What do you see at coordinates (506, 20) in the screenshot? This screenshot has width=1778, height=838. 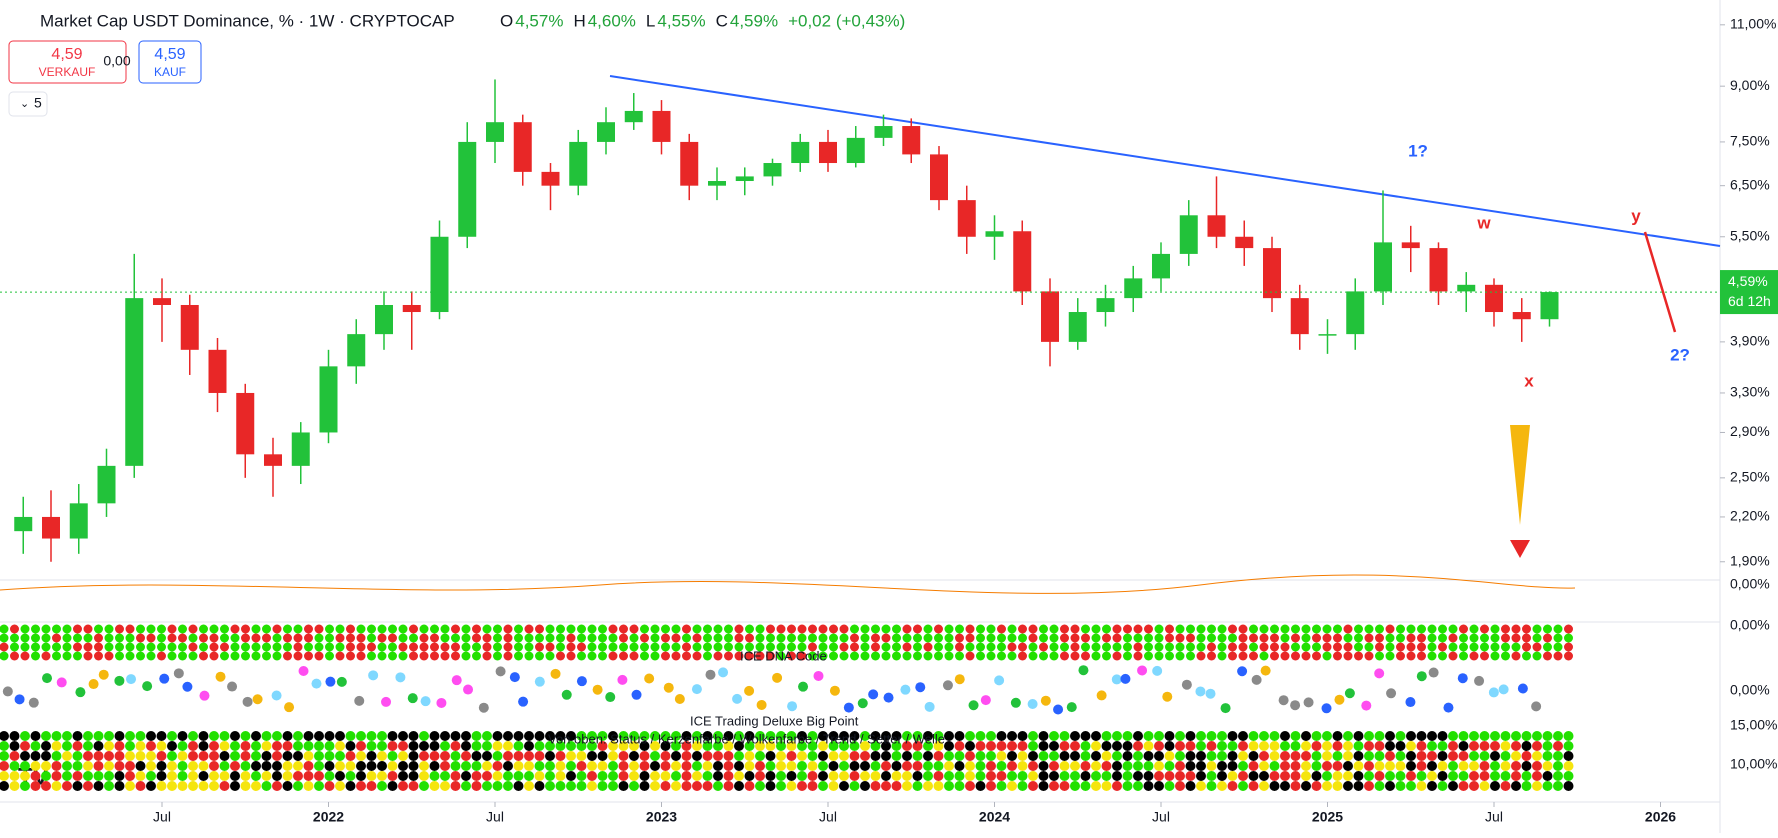 I see `legend-key: O` at bounding box center [506, 20].